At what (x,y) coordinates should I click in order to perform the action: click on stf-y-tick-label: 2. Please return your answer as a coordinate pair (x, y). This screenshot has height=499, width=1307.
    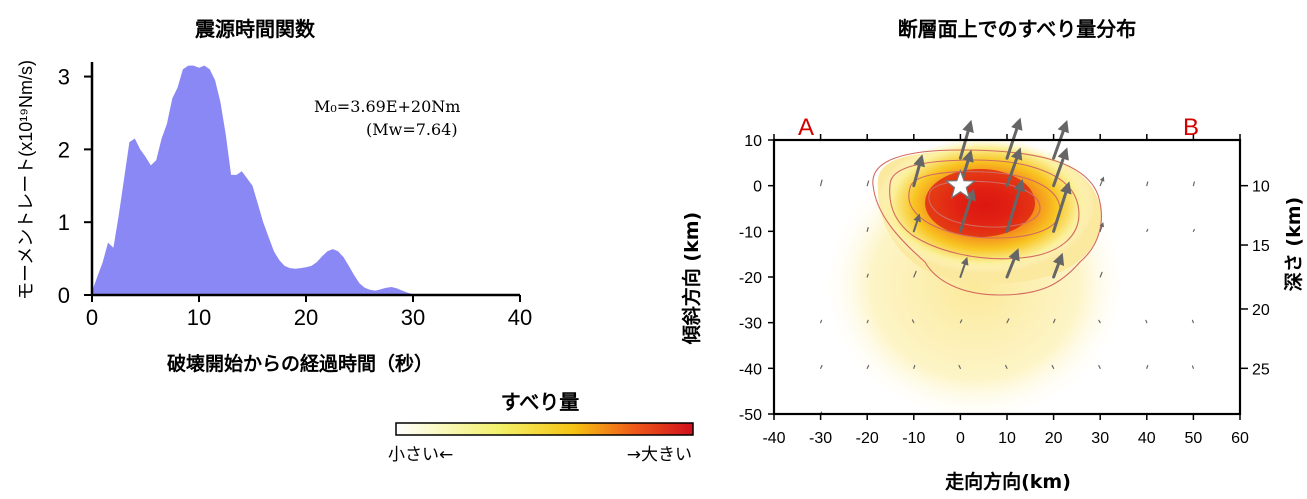
    Looking at the image, I should click on (64, 149).